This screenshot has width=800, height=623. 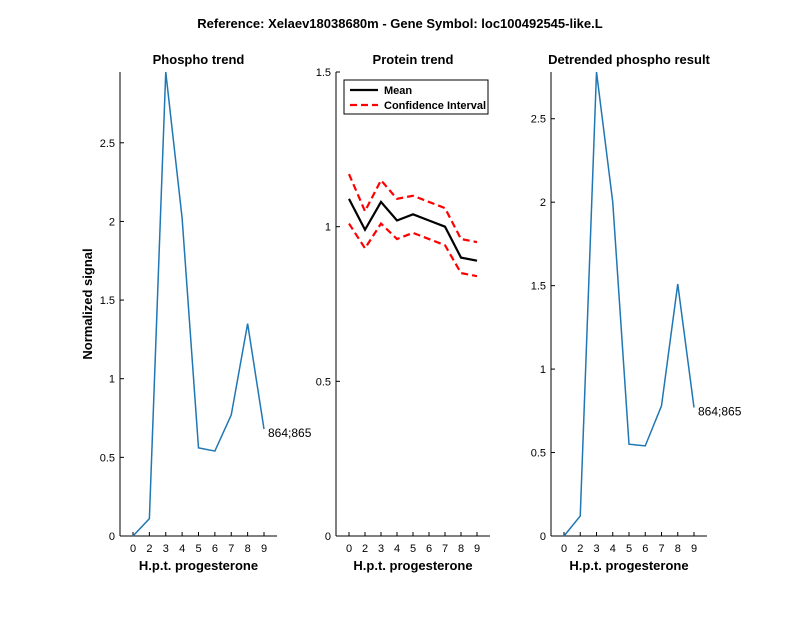 I want to click on subplot-title: Detrended phospho result, so click(x=629, y=59).